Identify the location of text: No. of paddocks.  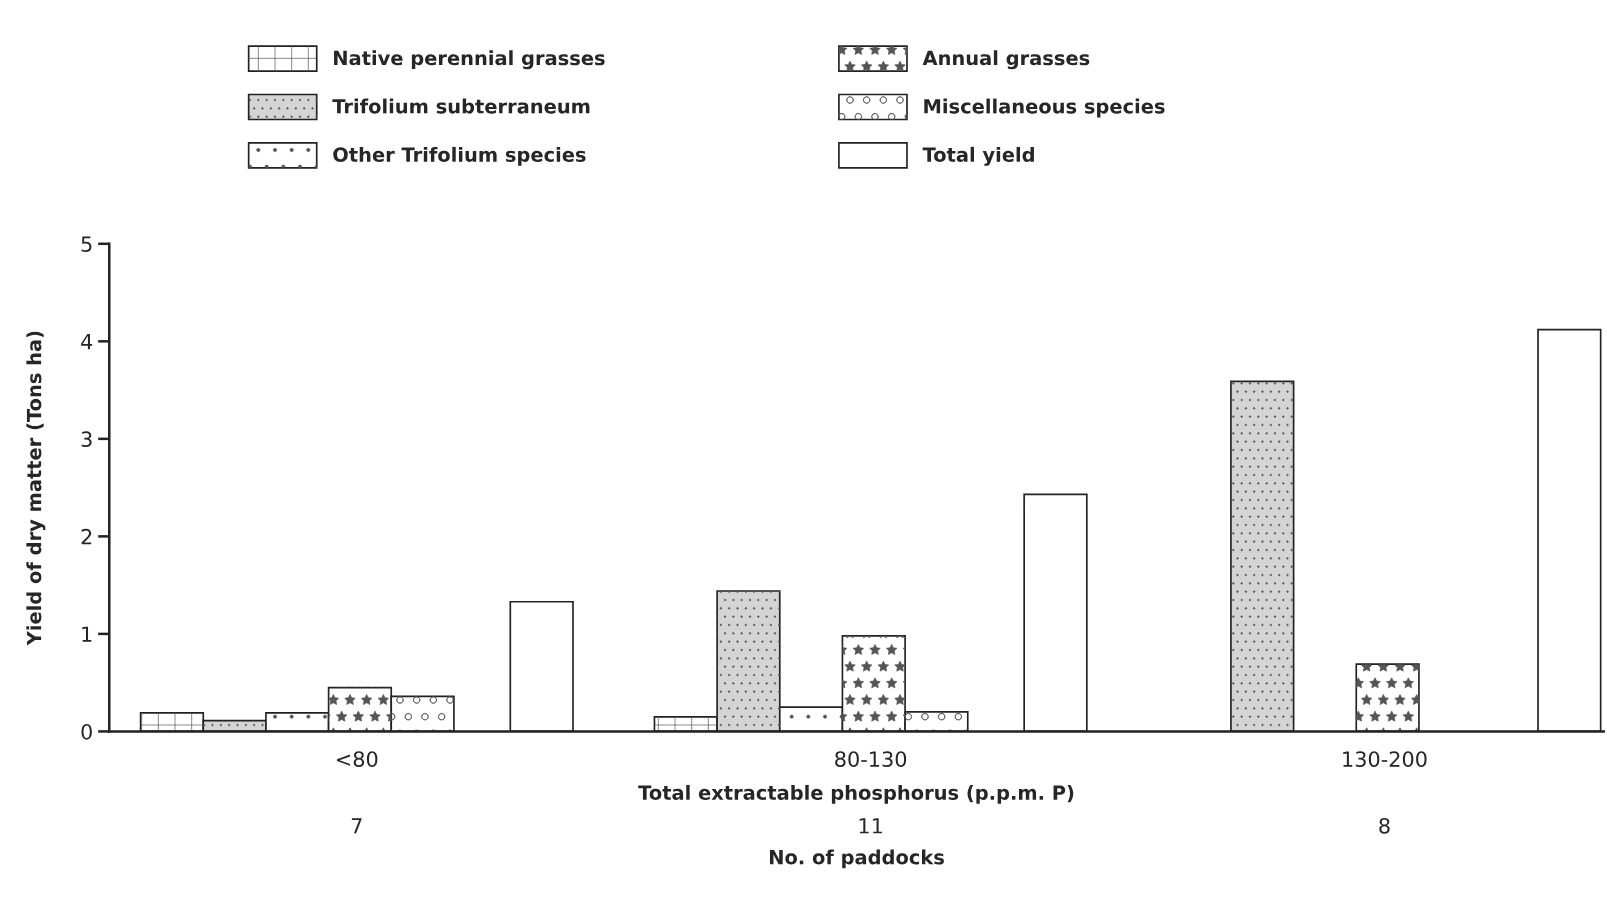
(857, 859).